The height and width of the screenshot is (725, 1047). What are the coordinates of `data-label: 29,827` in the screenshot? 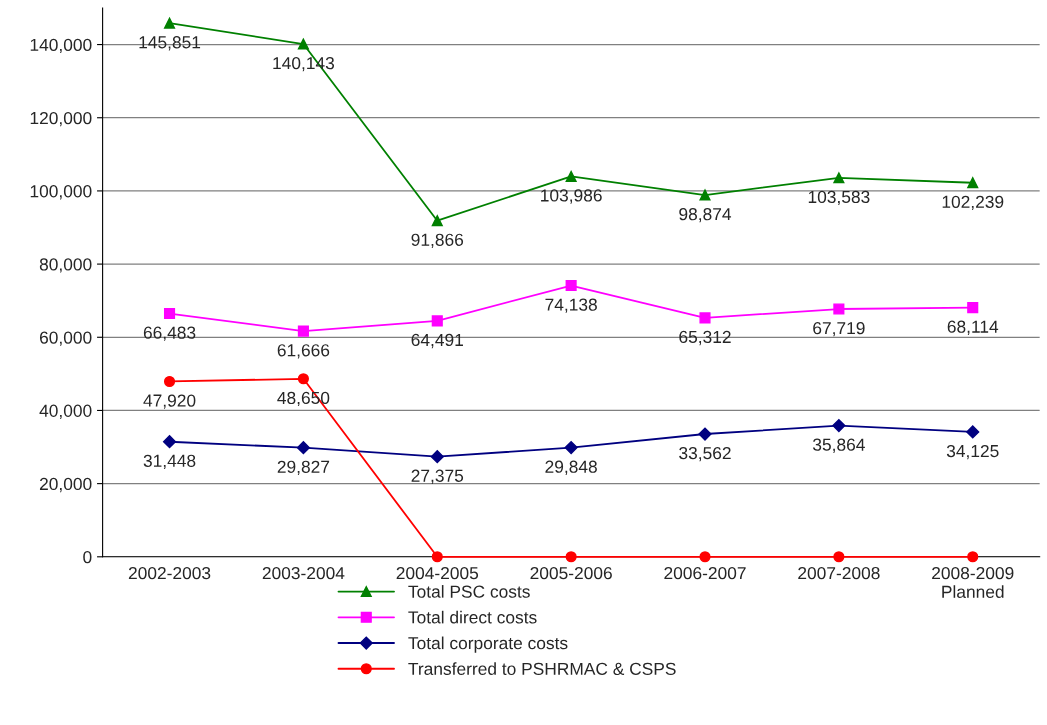 It's located at (303, 467).